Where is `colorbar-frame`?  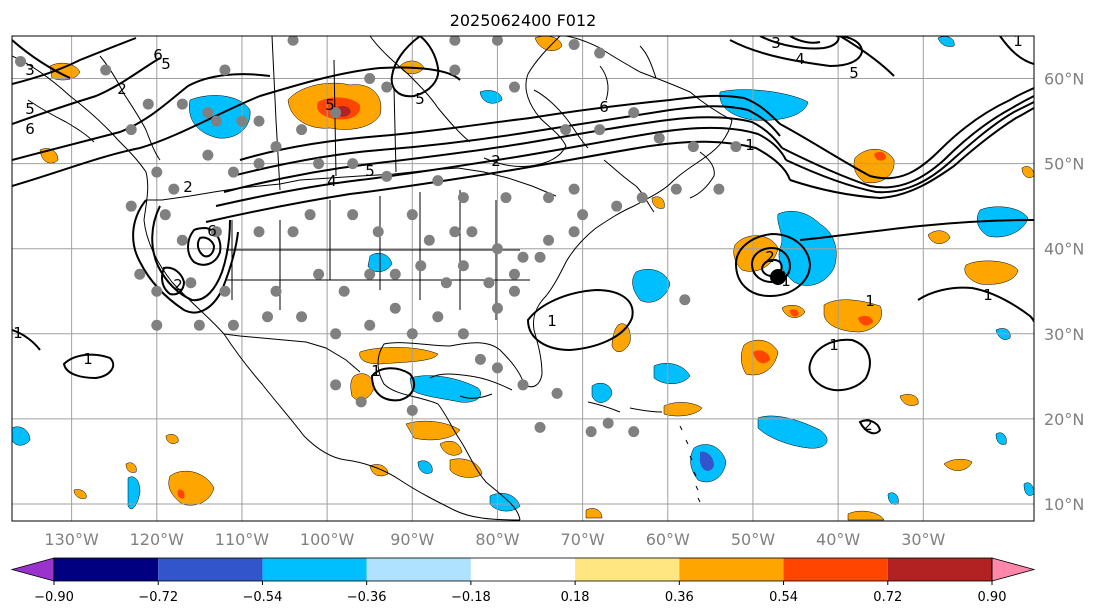
colorbar-frame is located at coordinates (523, 569).